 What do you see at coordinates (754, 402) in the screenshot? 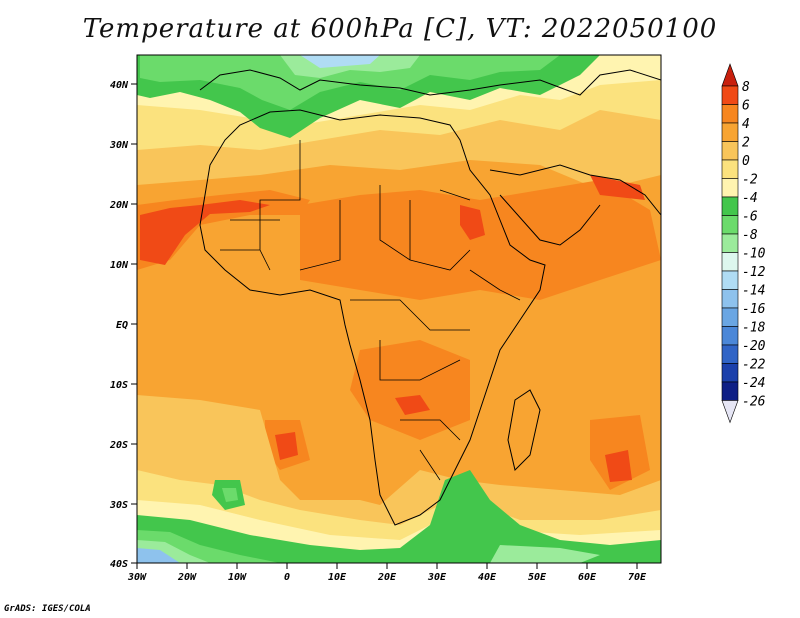
I see `colorbar-label: -26` at bounding box center [754, 402].